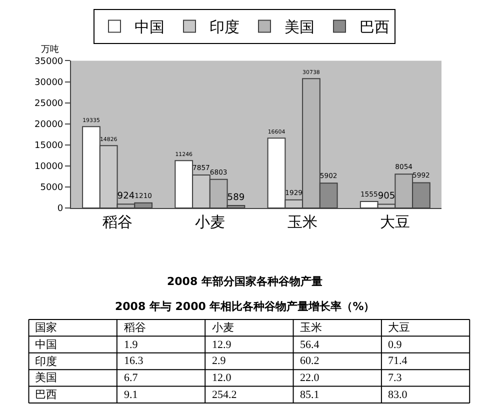  I want to click on data-label: 12.0, so click(222, 378).